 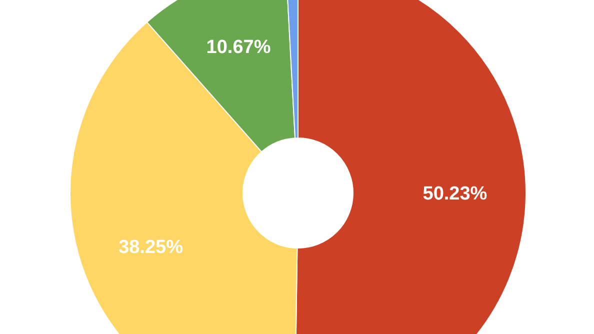 What do you see at coordinates (455, 194) in the screenshot?
I see `data-label: 50.23%` at bounding box center [455, 194].